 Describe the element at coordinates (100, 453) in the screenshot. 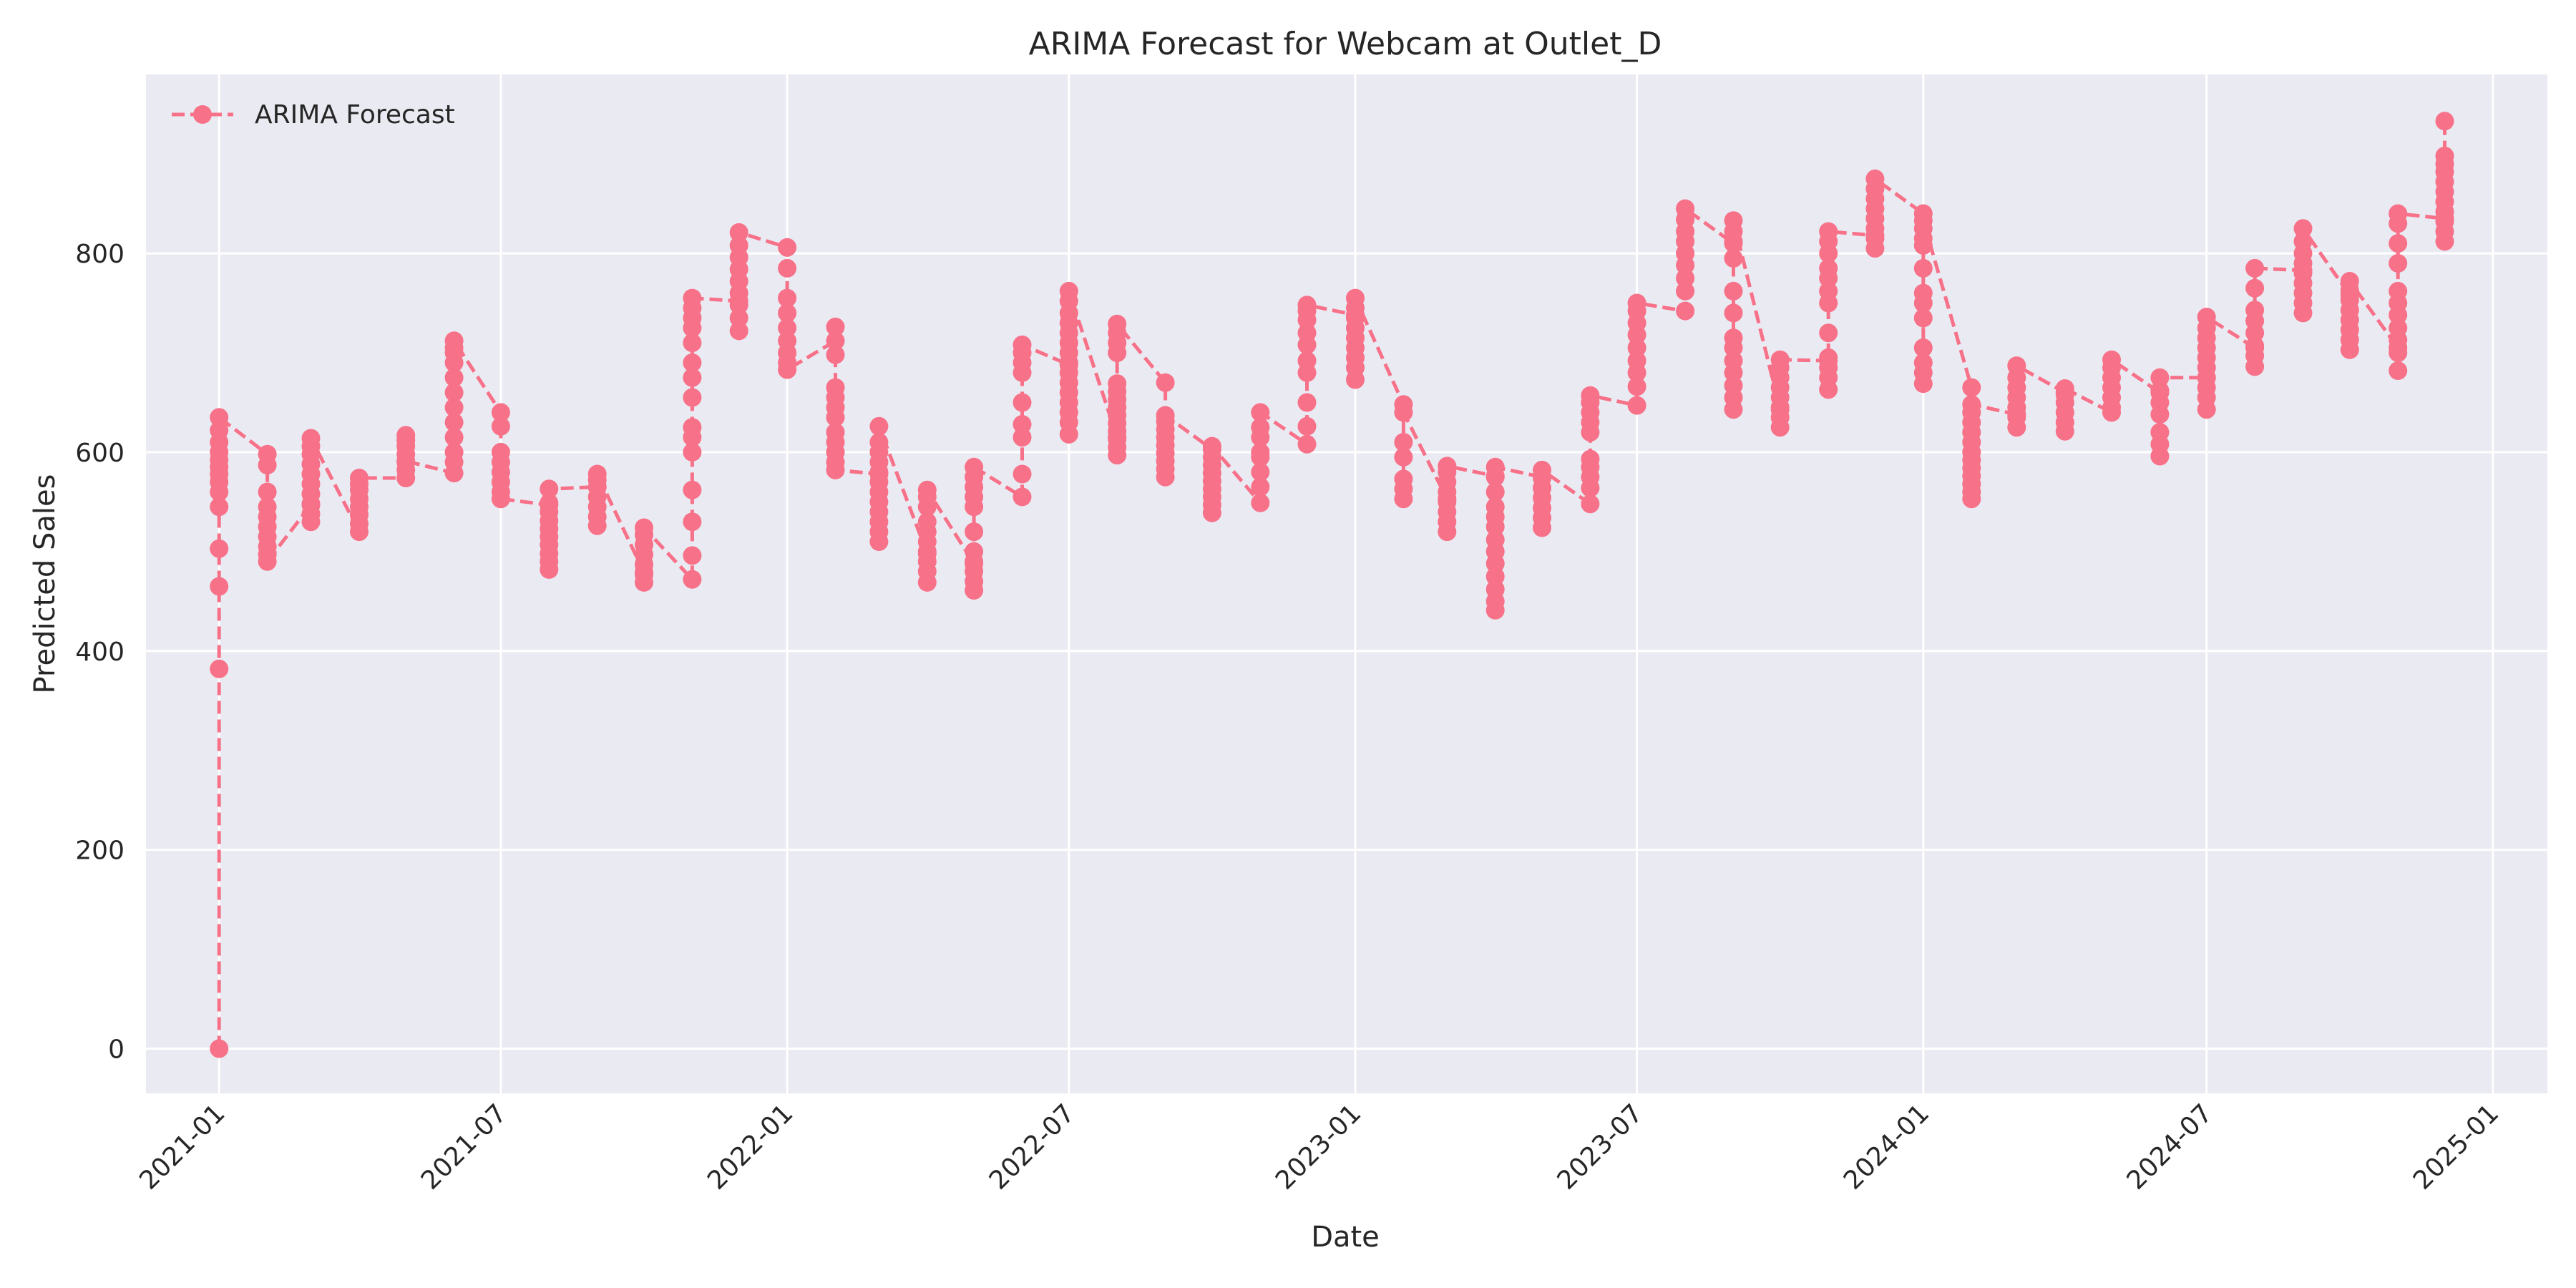

I see `y-tick-label: 600` at that location.